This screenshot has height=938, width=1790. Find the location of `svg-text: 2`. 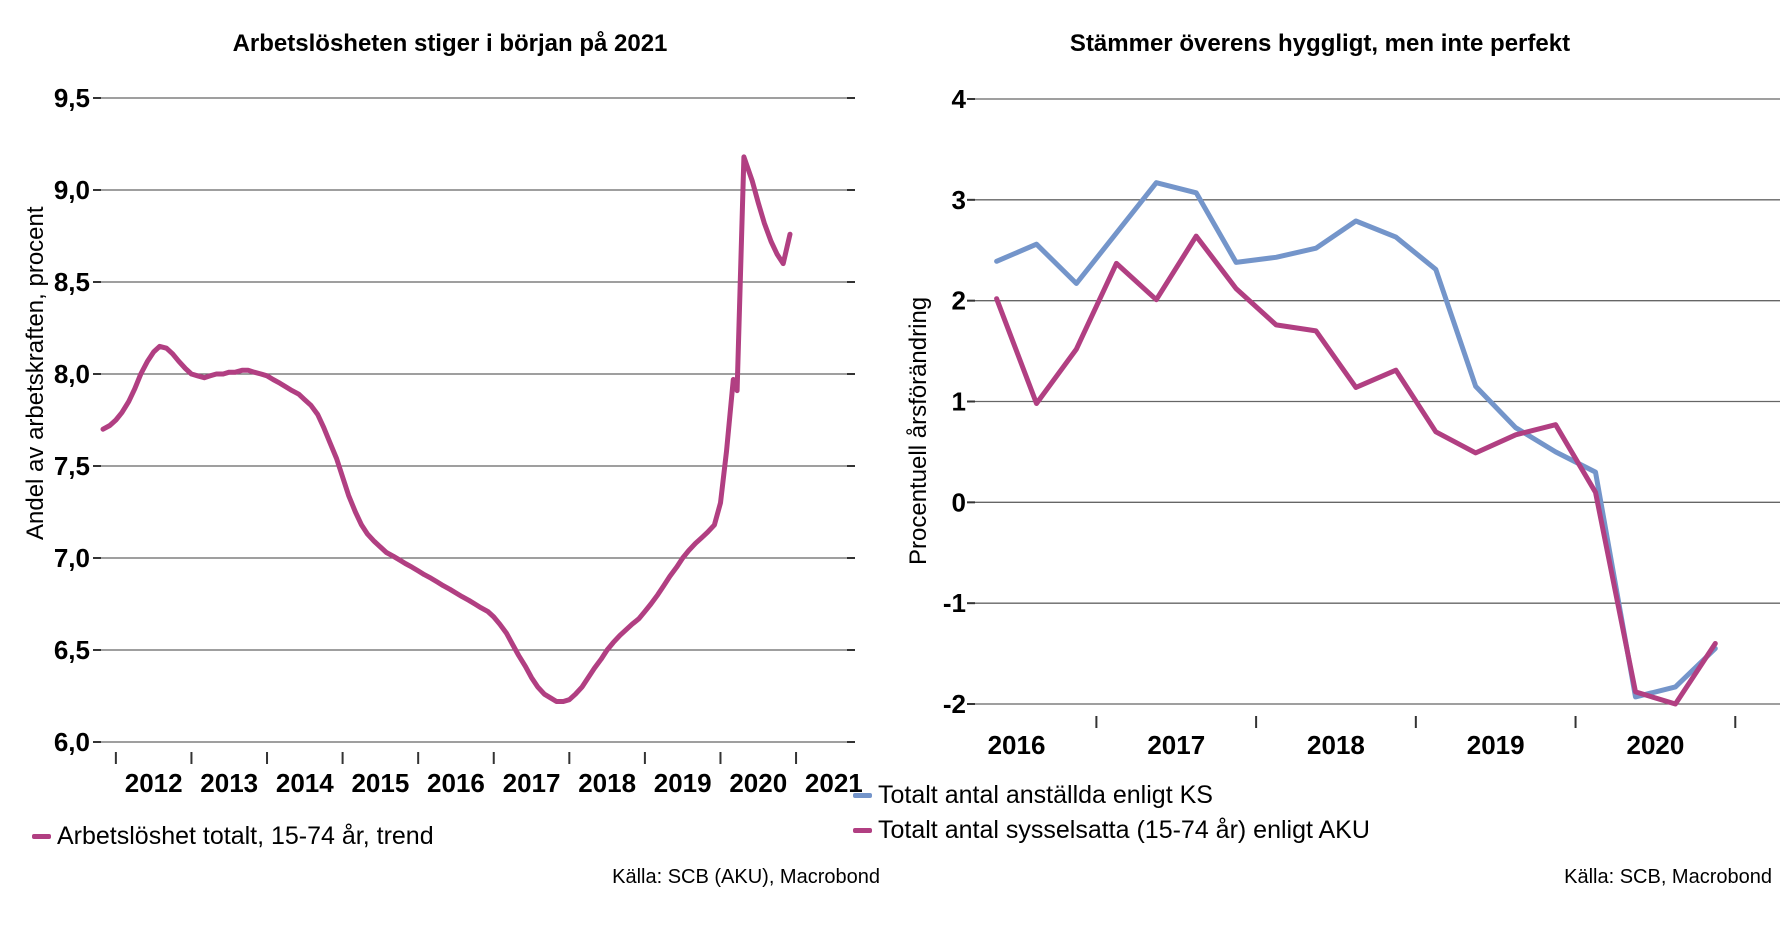

svg-text: 2 is located at coordinates (959, 301).